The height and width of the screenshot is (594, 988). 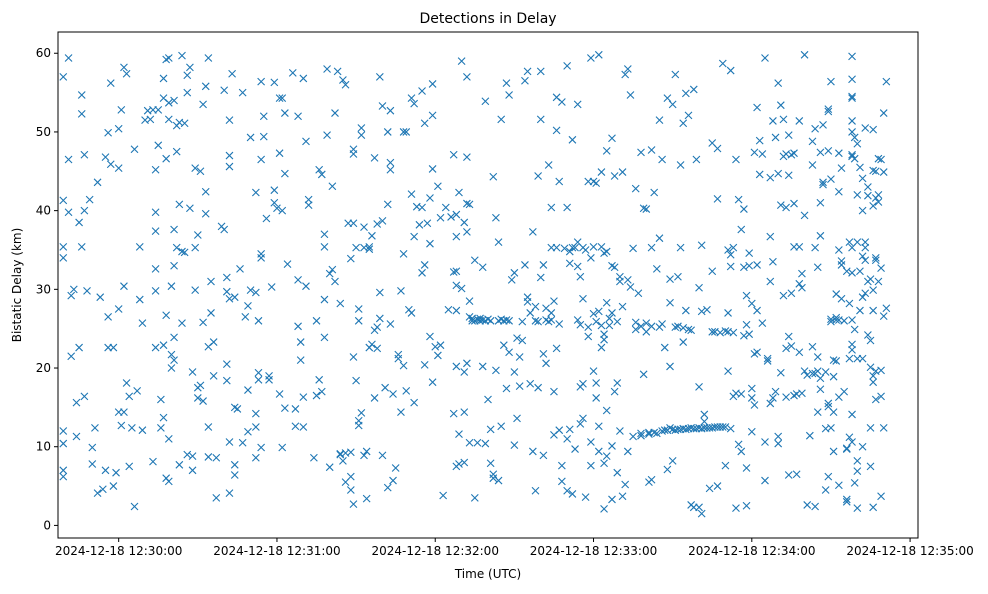 I want to click on x-tick-label: 2024-12-18 12:34:00, so click(x=751, y=551).